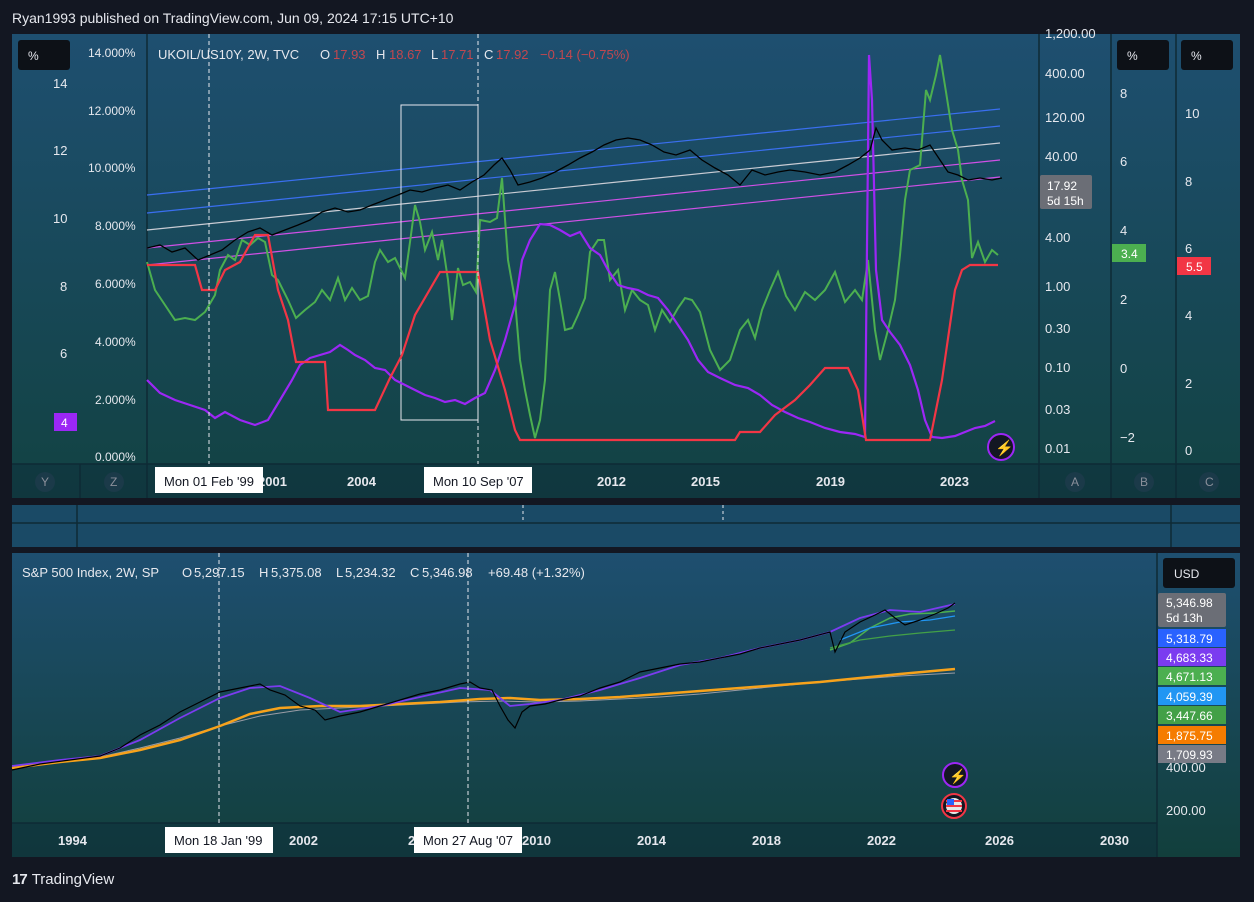 The image size is (1254, 902). I want to click on ma-tag-value: 3,447.66, so click(1189, 716).